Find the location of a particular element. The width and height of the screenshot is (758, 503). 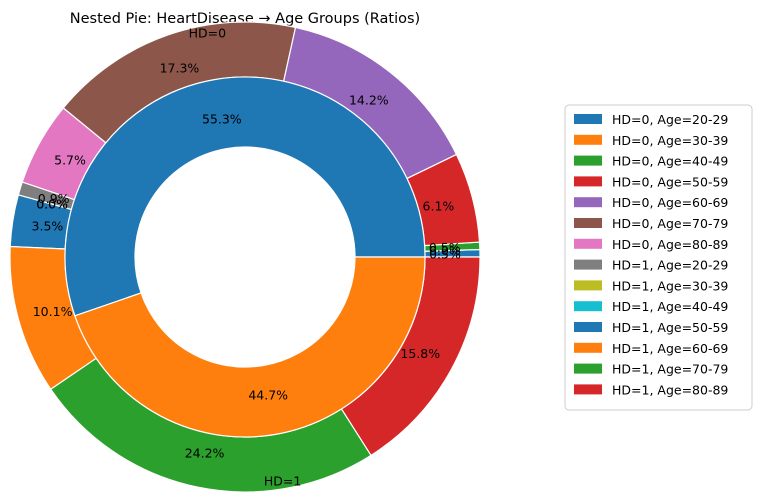

outer-ring-slice-label: 15.8% is located at coordinates (420, 353).